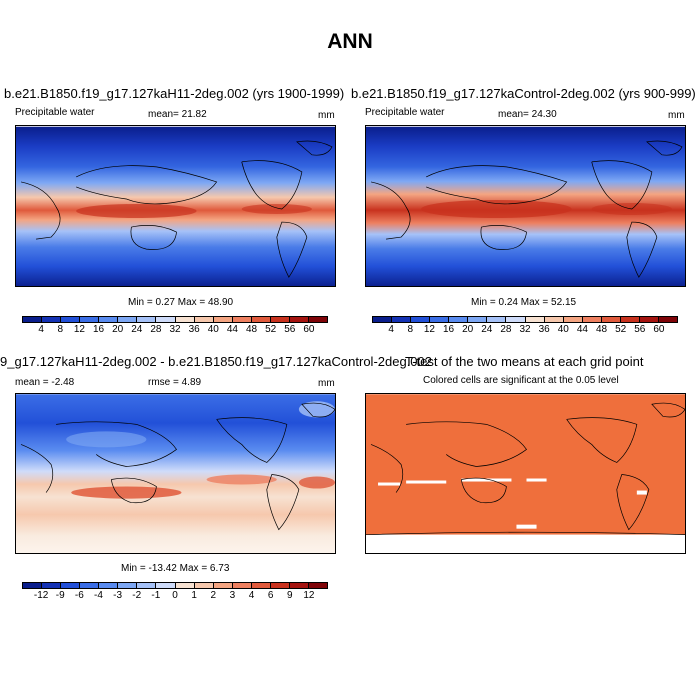  Describe the element at coordinates (98, 595) in the screenshot. I see `panel3-colorbar-tick-label: -4` at that location.